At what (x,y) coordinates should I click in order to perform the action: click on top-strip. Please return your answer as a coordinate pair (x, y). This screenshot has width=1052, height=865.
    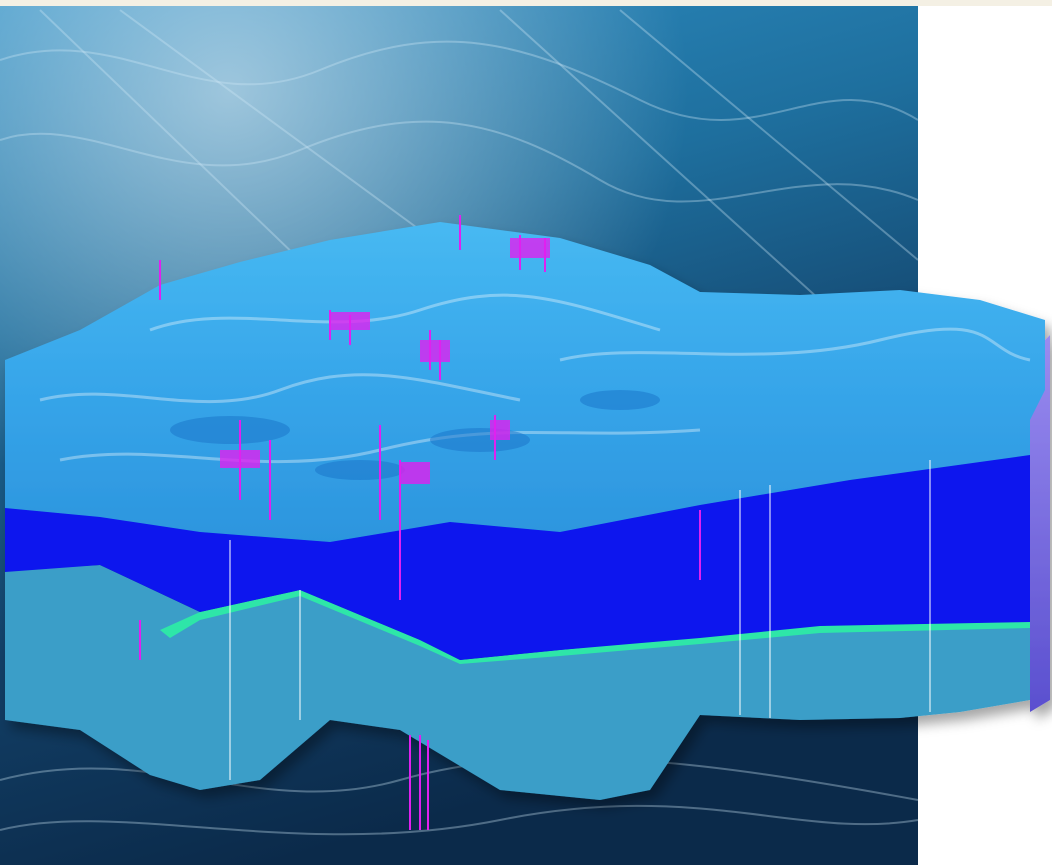
    Looking at the image, I should click on (526, 3).